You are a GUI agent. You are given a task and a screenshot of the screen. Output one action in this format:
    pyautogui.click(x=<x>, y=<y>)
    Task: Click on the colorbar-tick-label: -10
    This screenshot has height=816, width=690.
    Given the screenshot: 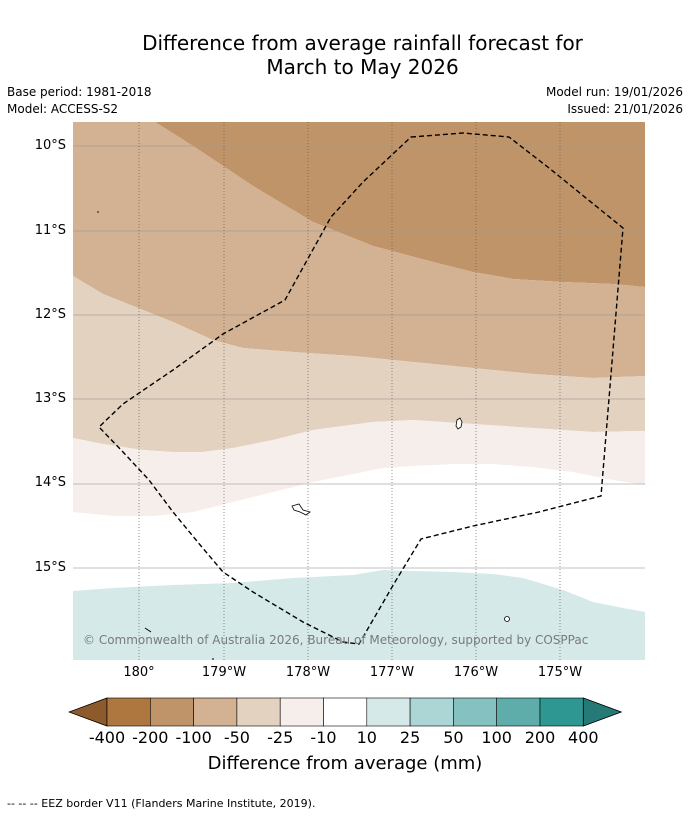 What is the action you would take?
    pyautogui.click(x=323, y=737)
    